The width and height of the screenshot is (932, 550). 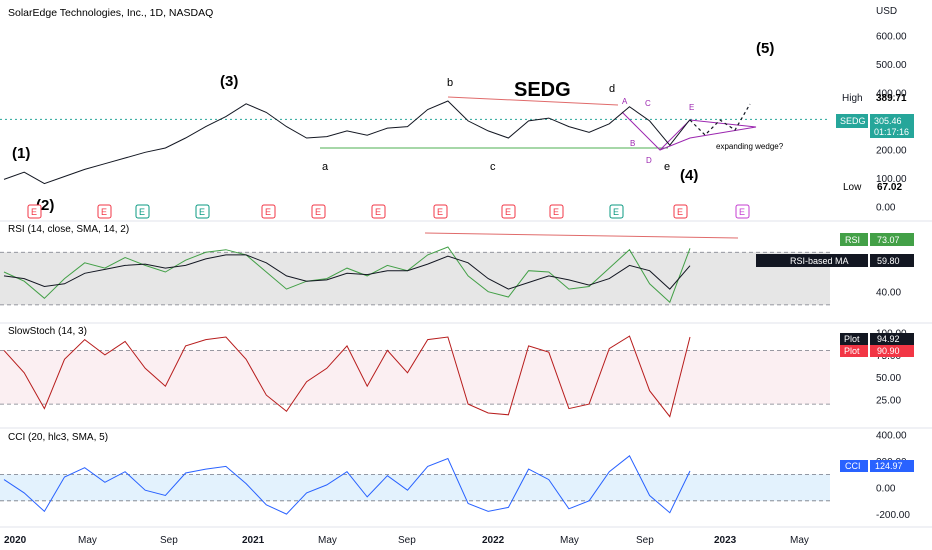 What do you see at coordinates (68, 229) in the screenshot?
I see `rsi-title: RSI (14, close, SMA, 14, 2)` at bounding box center [68, 229].